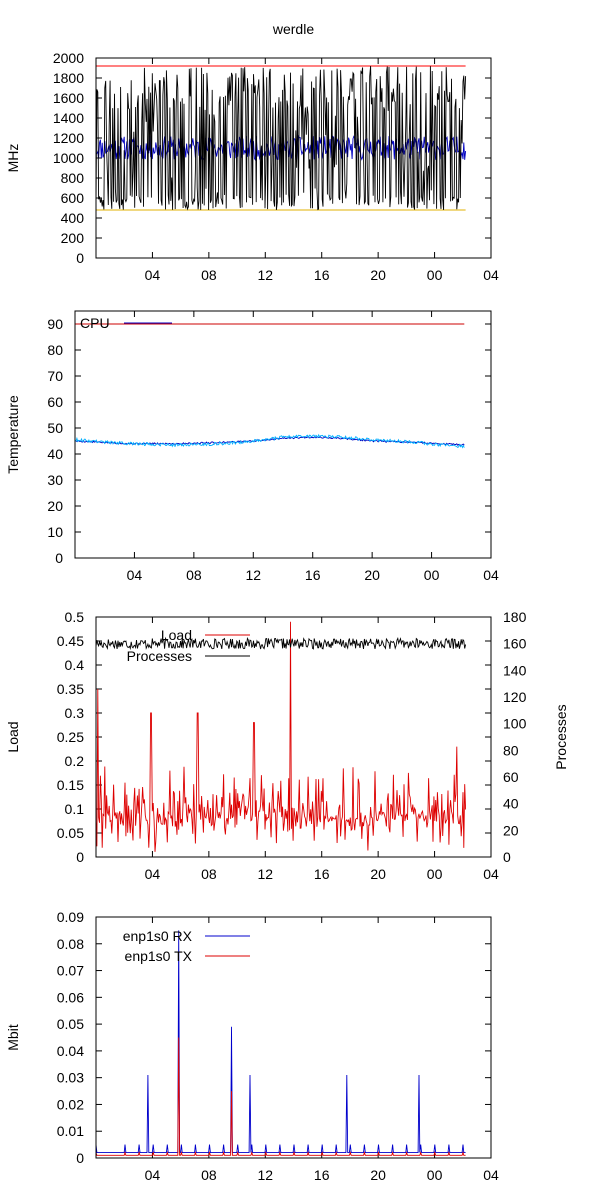 This screenshot has height=1200, width=600. Describe the element at coordinates (280, 1096) in the screenshot. I see `series-line-enp1s0-tx` at that location.